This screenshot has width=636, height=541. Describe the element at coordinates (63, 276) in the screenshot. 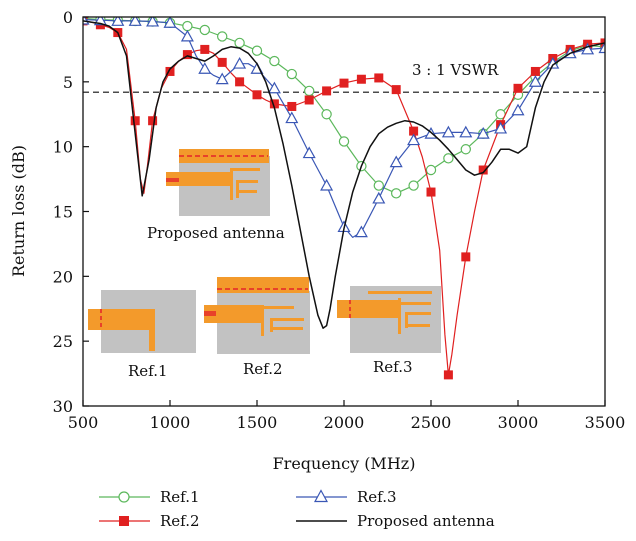

I see `y-tick-label: 20` at that location.